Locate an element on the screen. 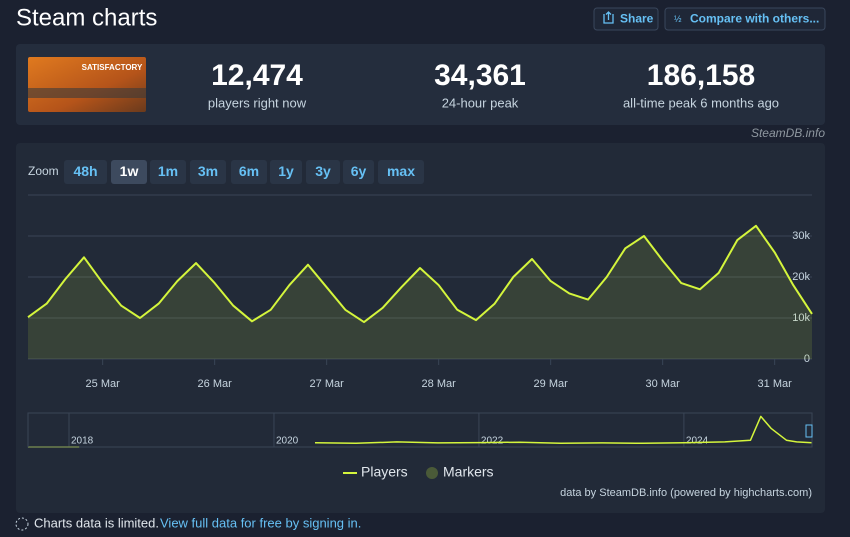 The height and width of the screenshot is (537, 850). zoom-button-label: 1m is located at coordinates (168, 171).